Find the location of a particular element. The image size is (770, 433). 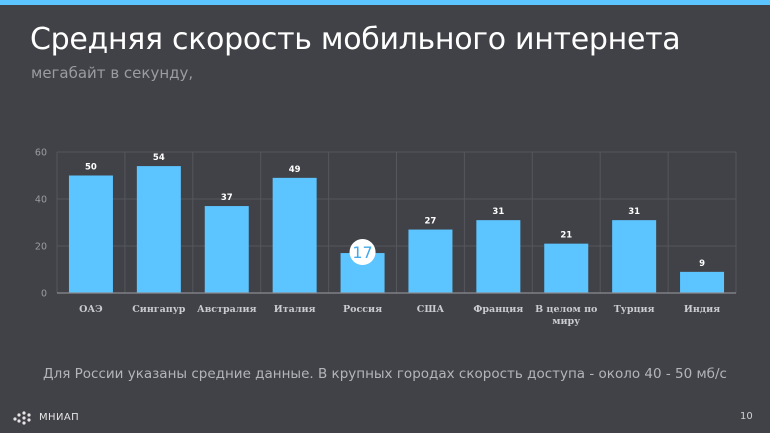

x-category-label-line: Россия is located at coordinates (362, 309).